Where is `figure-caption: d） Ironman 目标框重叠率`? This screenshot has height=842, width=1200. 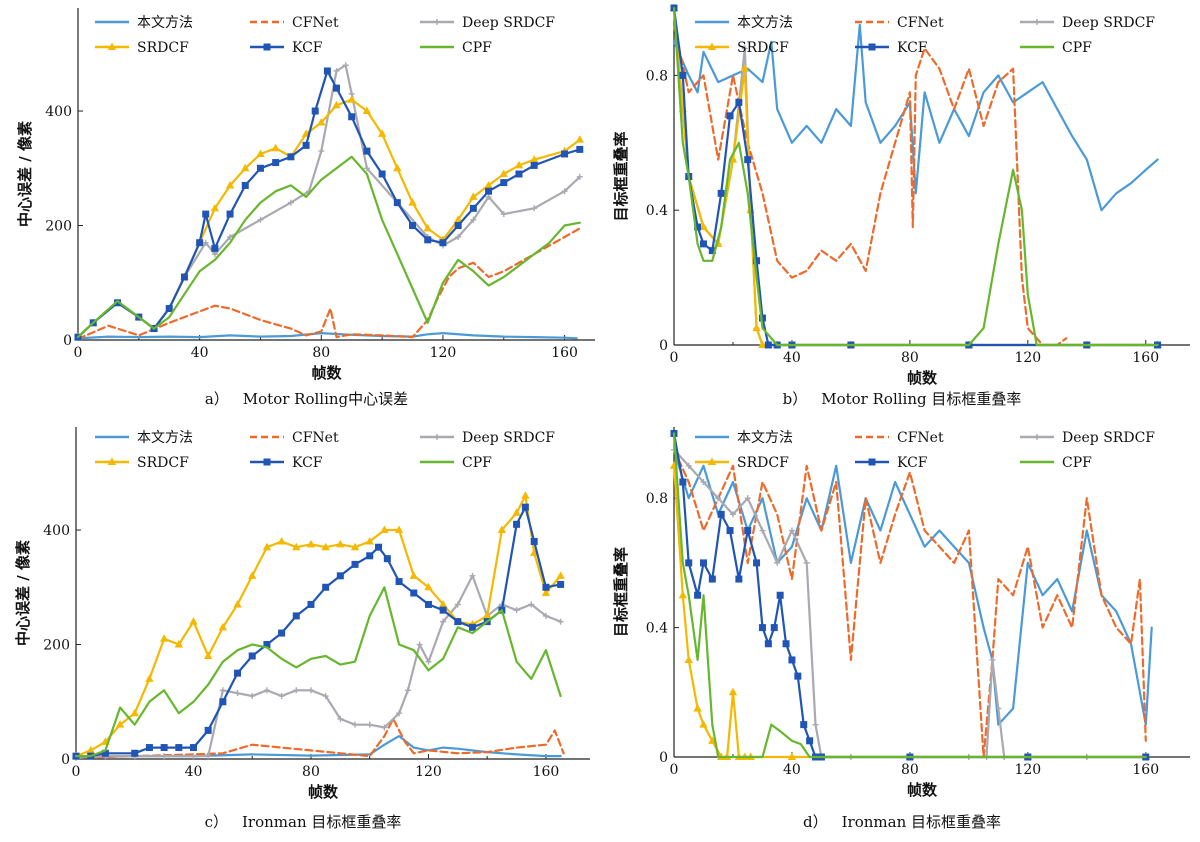
figure-caption: d） Ironman 目标框重叠率 is located at coordinates (902, 822).